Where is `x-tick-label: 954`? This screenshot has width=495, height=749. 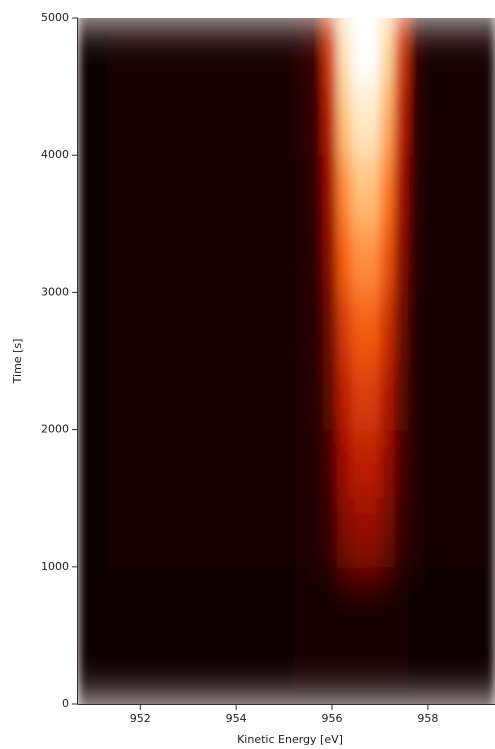 x-tick-label: 954 is located at coordinates (236, 718).